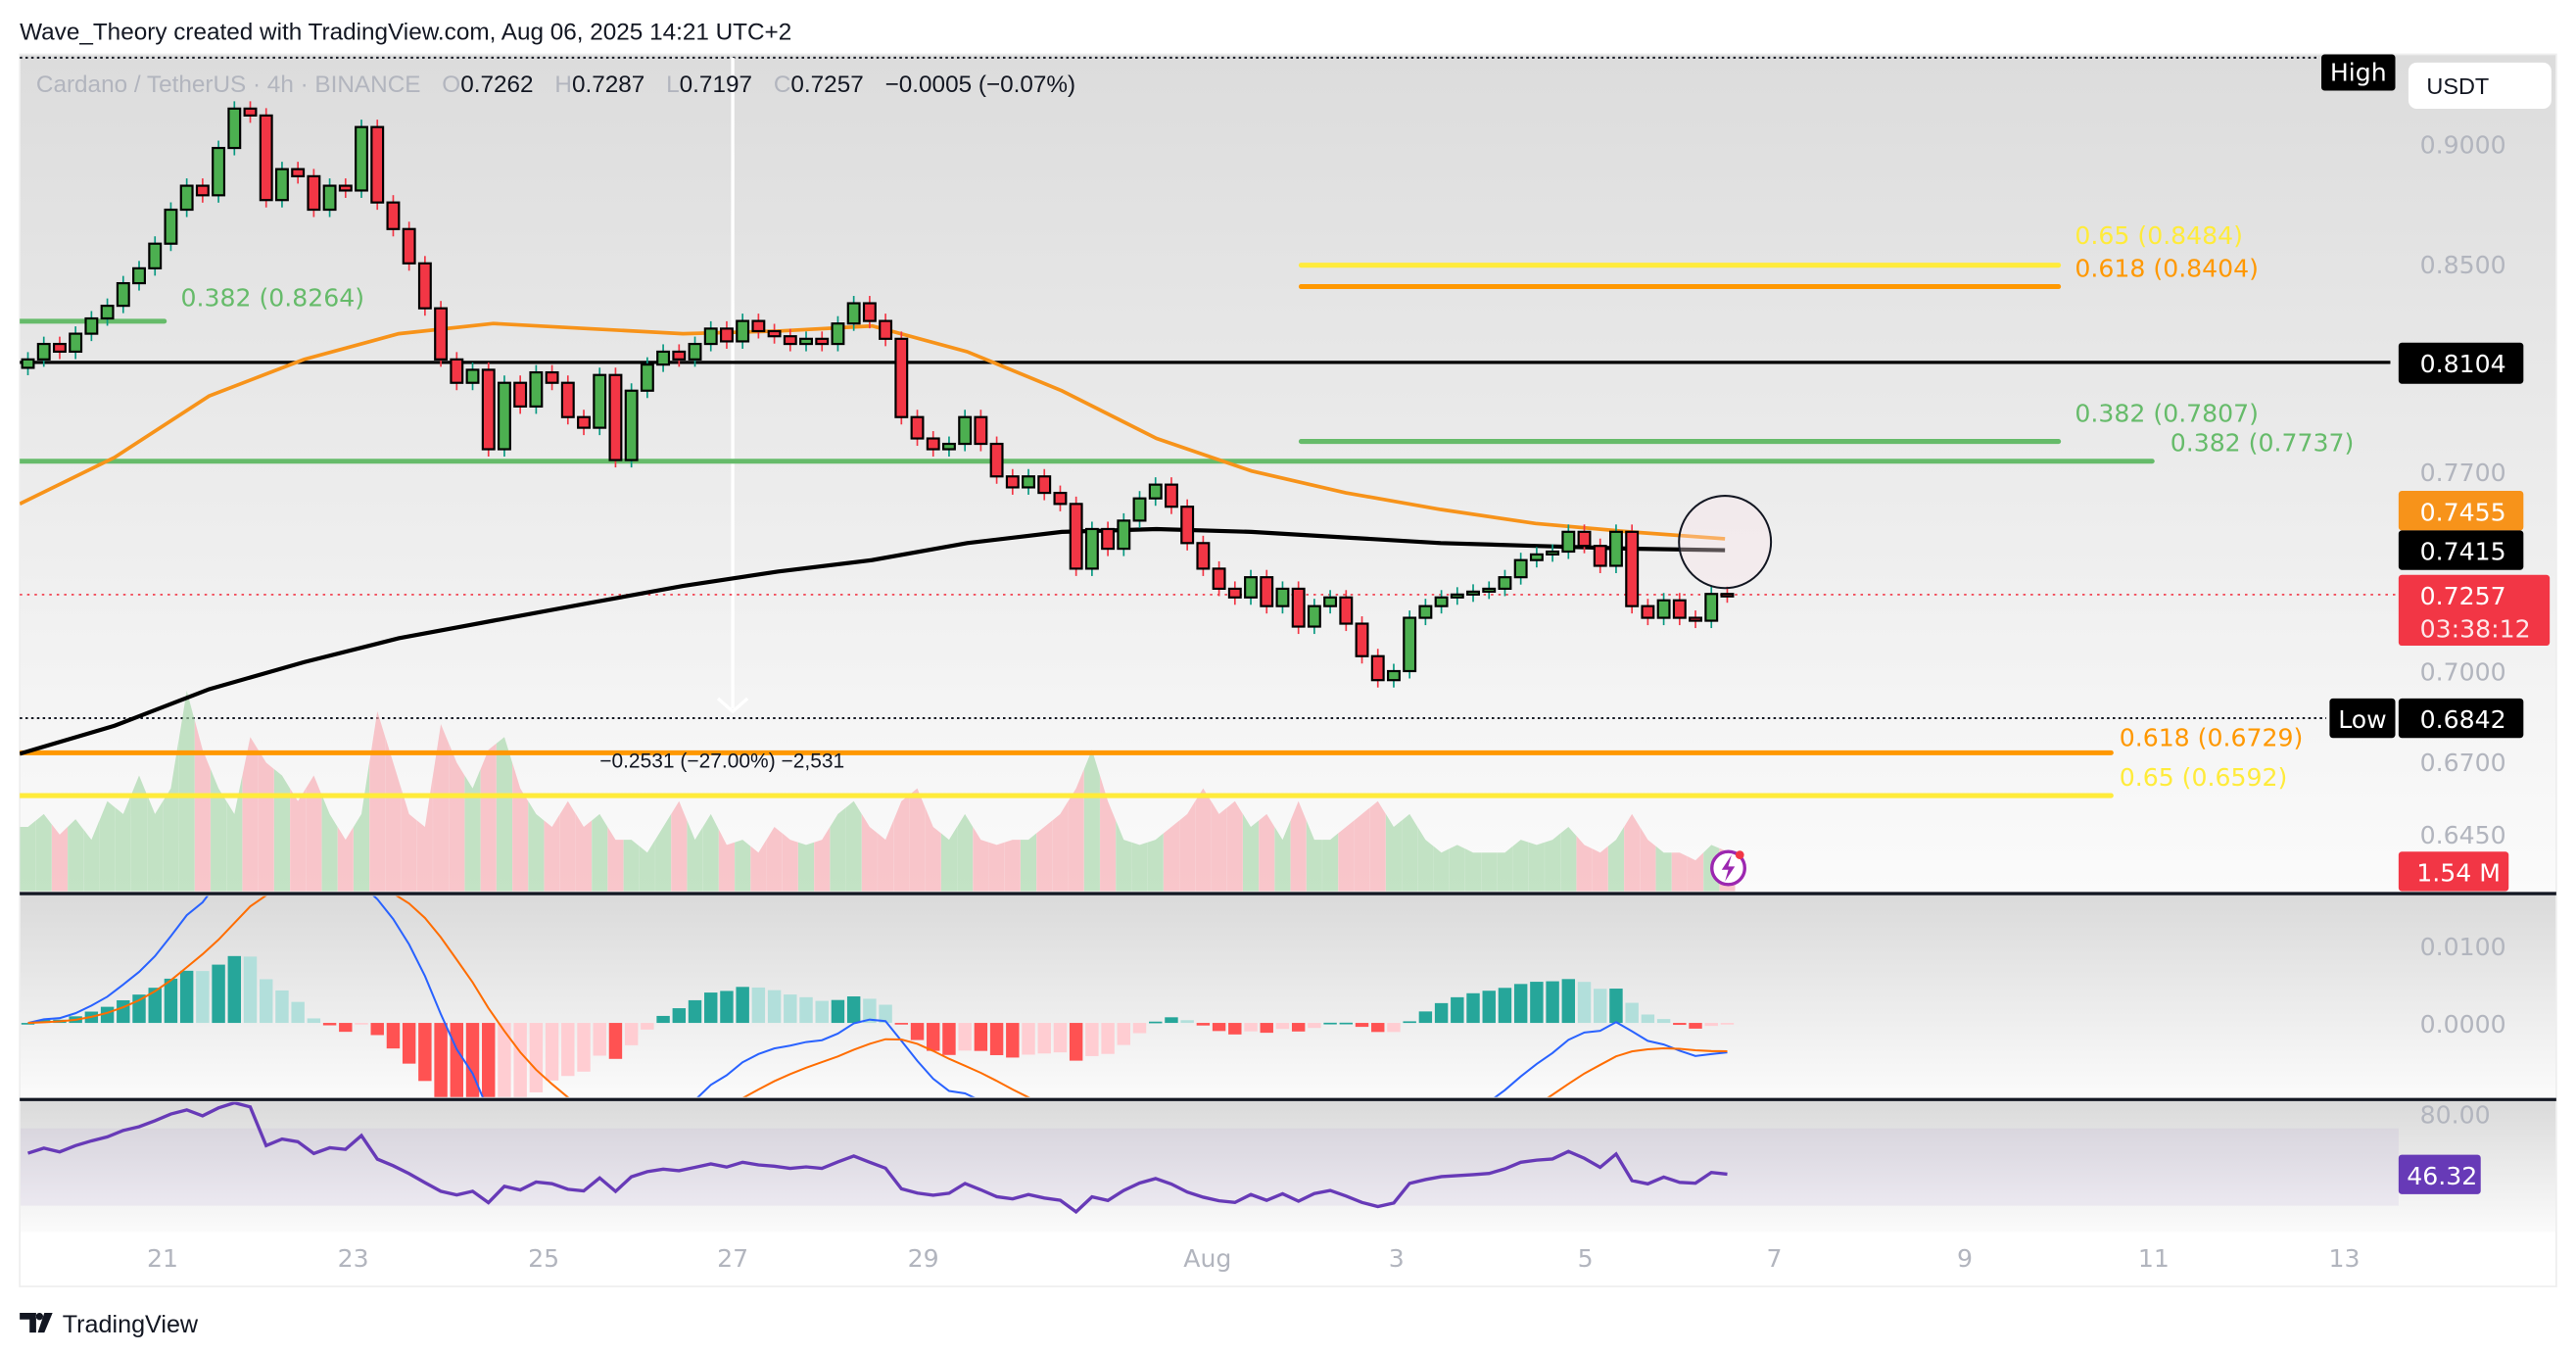 This screenshot has width=2576, height=1354. I want to click on rsi-pane, so click(1288, 1166).